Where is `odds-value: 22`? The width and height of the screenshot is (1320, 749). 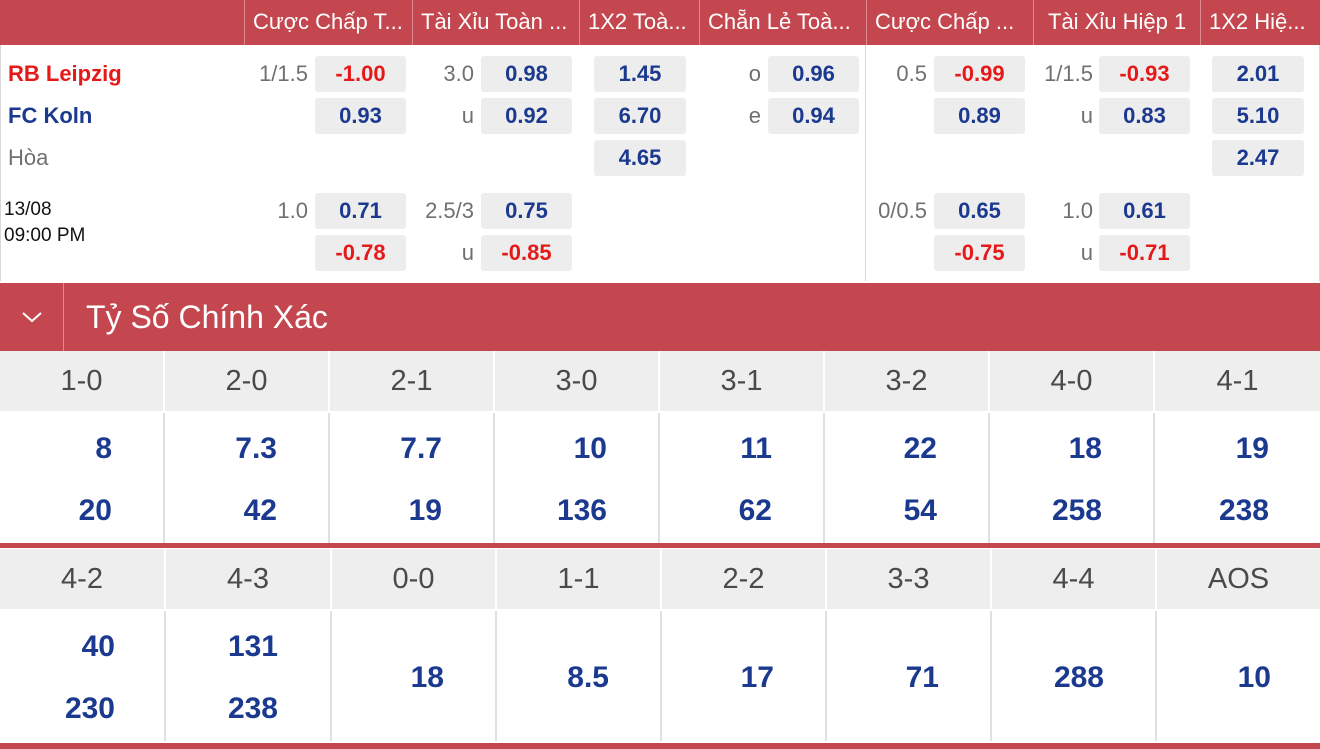
odds-value: 22 is located at coordinates (920, 448).